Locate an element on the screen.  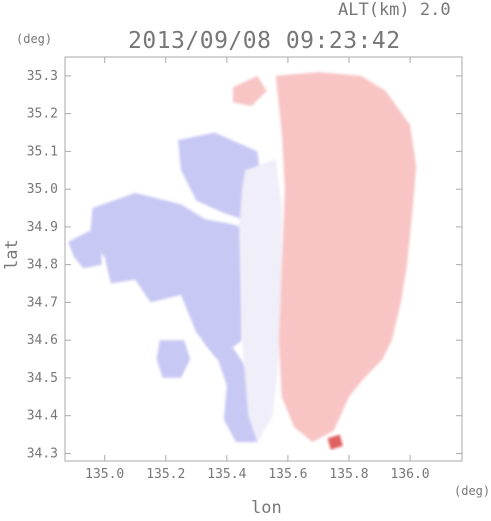
x-tick-label: 135.0 is located at coordinates (104, 474).